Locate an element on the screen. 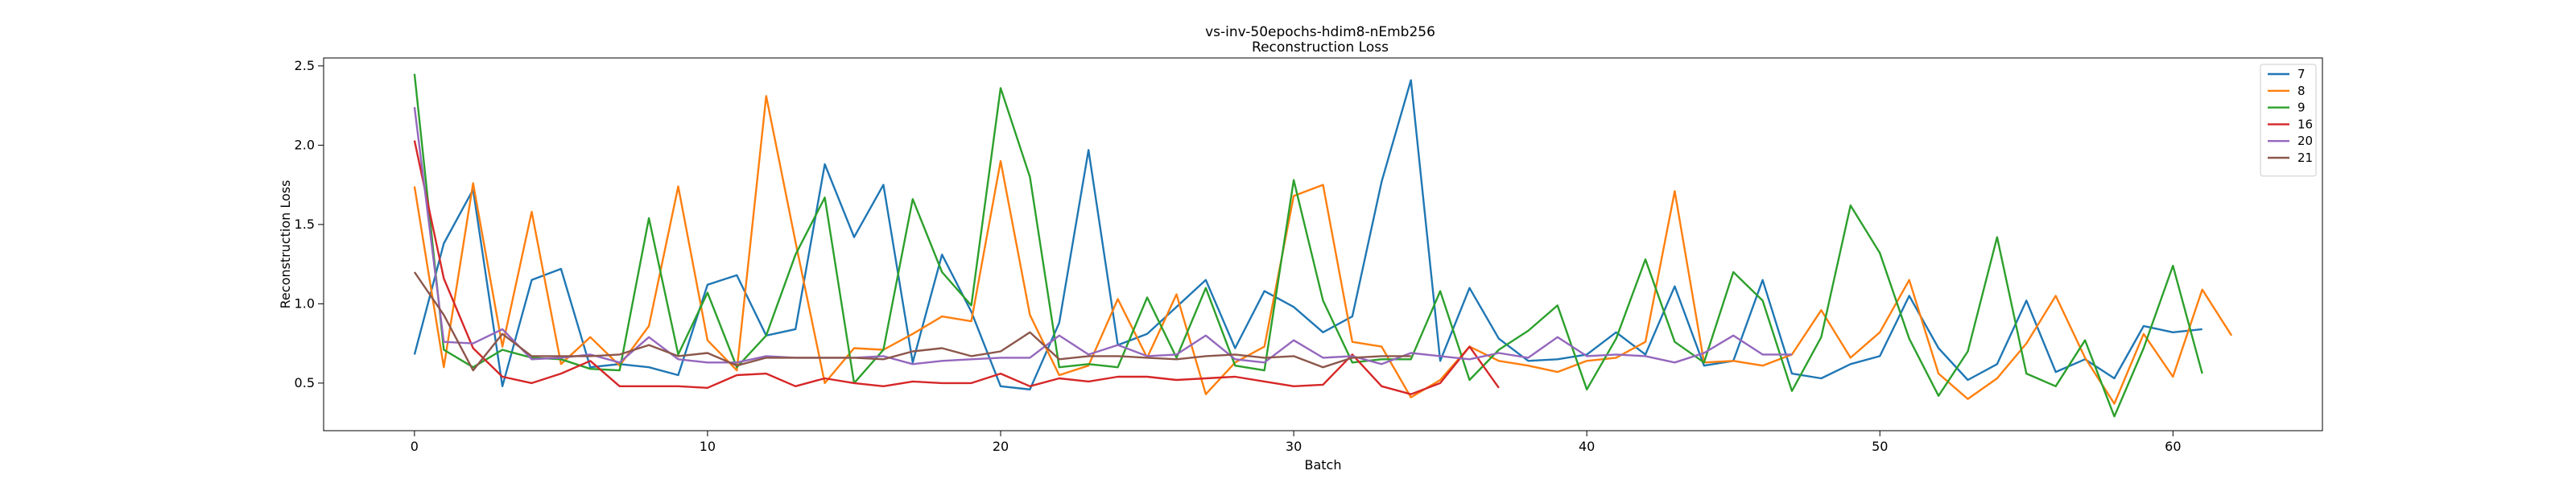 The image size is (2576, 483). y-tick-label: 0.5 is located at coordinates (305, 382).